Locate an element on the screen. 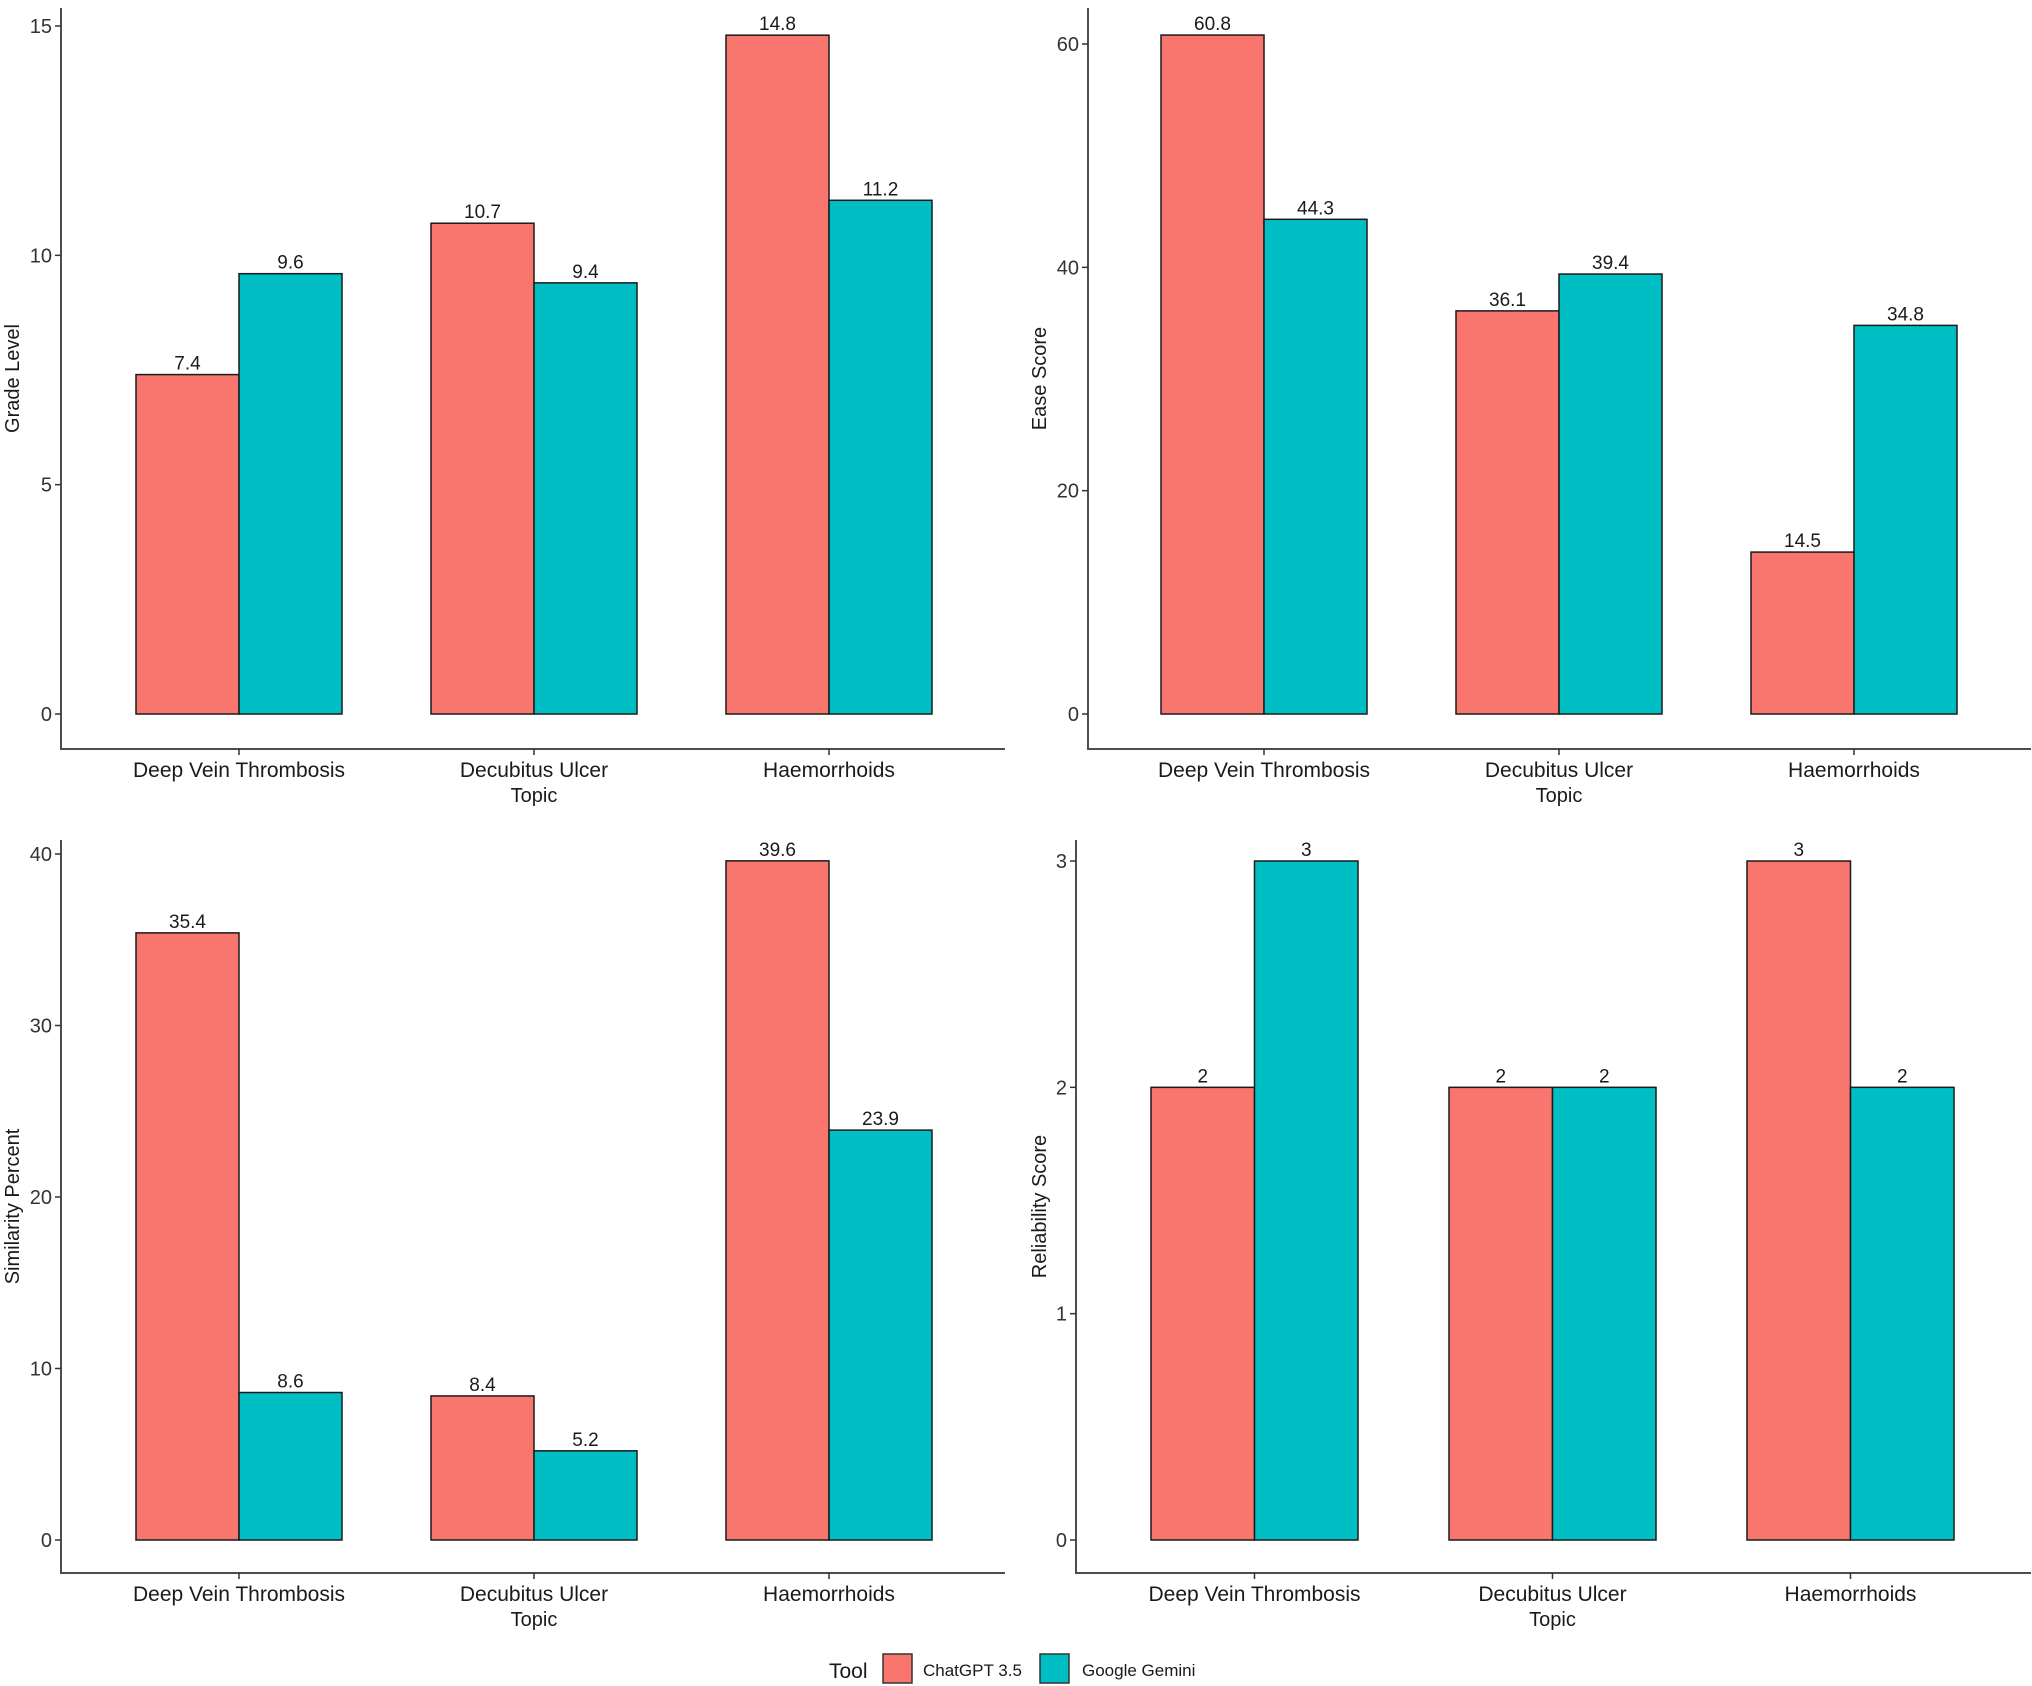  y-tick-label: 1 is located at coordinates (1061, 1315).